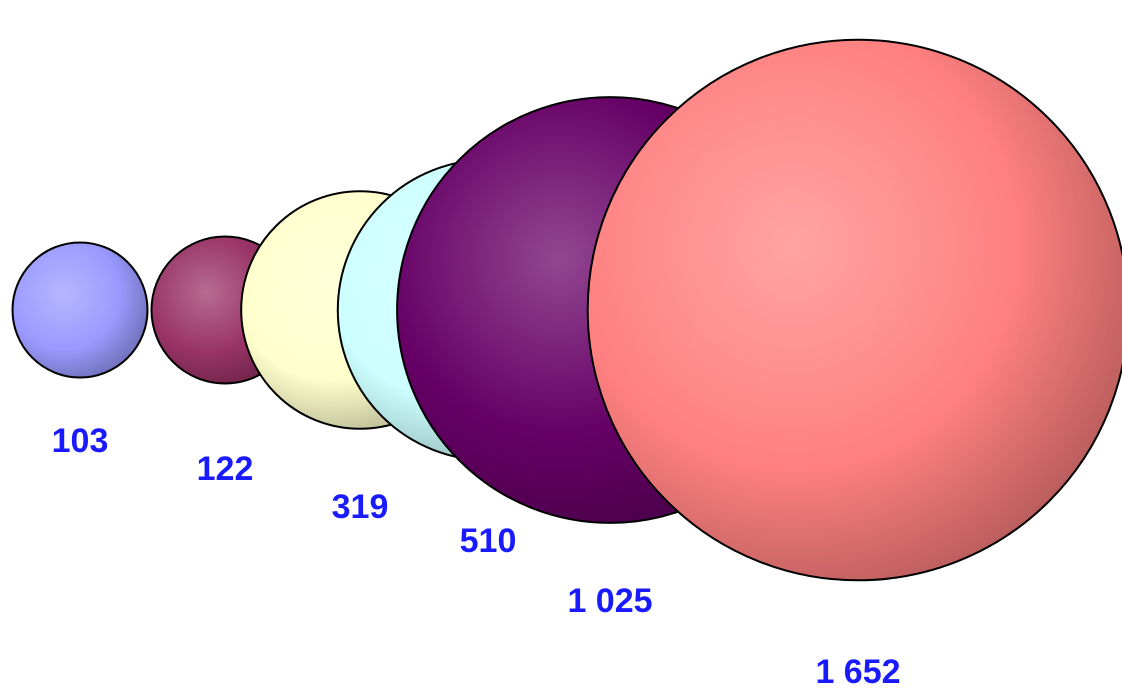  What do you see at coordinates (360, 507) in the screenshot?
I see `bubble-label-319: 319` at bounding box center [360, 507].